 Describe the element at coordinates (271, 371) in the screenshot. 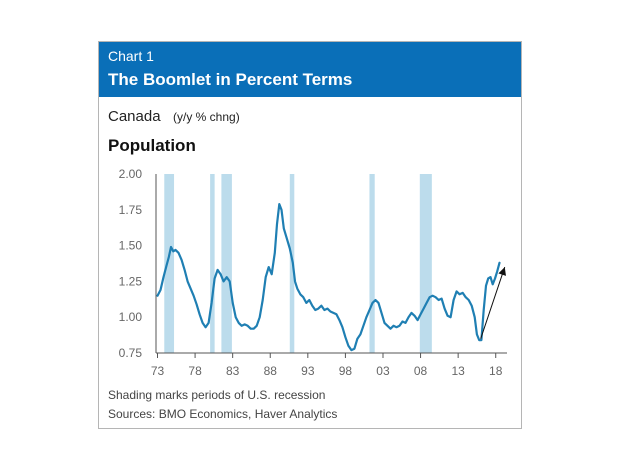

I see `x-tick-label: 88` at that location.